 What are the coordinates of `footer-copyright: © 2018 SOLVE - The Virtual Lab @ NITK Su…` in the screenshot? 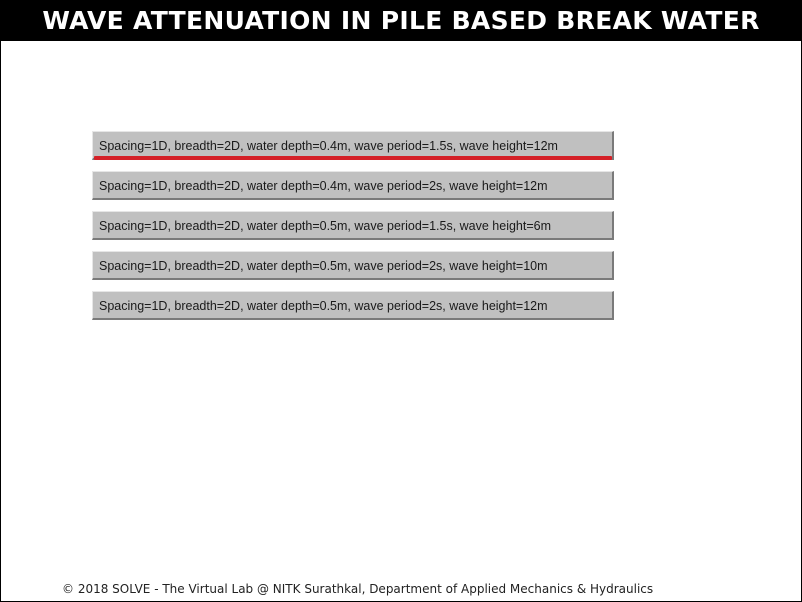 It's located at (358, 589).